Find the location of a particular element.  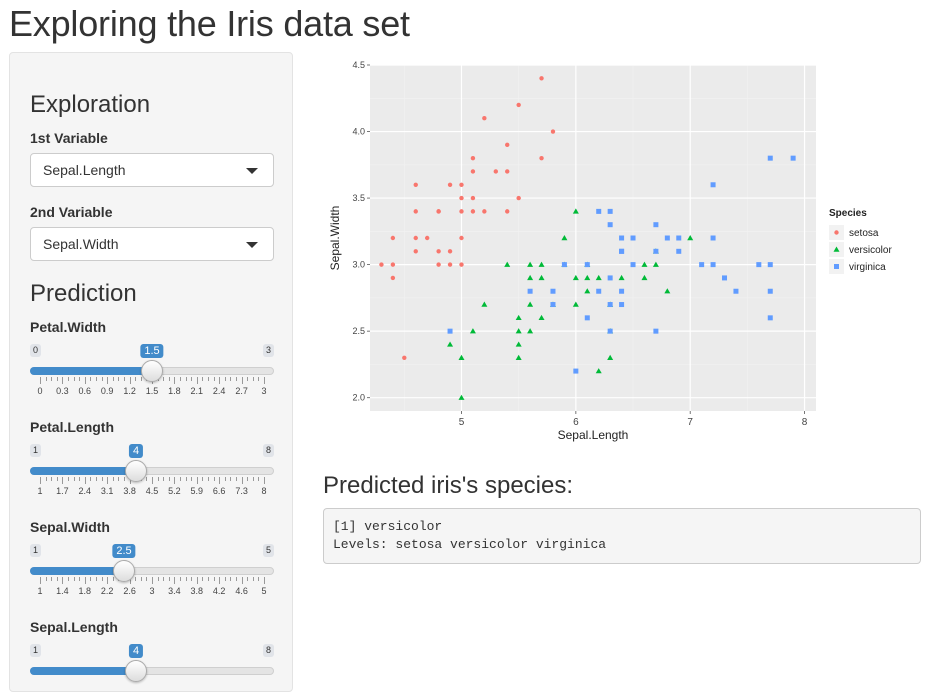

sepal-width-slider: 1 5 2.5 1 1.4 1.8 2.2 2.6 3 3.4 3.8 4.2 4.6 5 is located at coordinates (152, 572).